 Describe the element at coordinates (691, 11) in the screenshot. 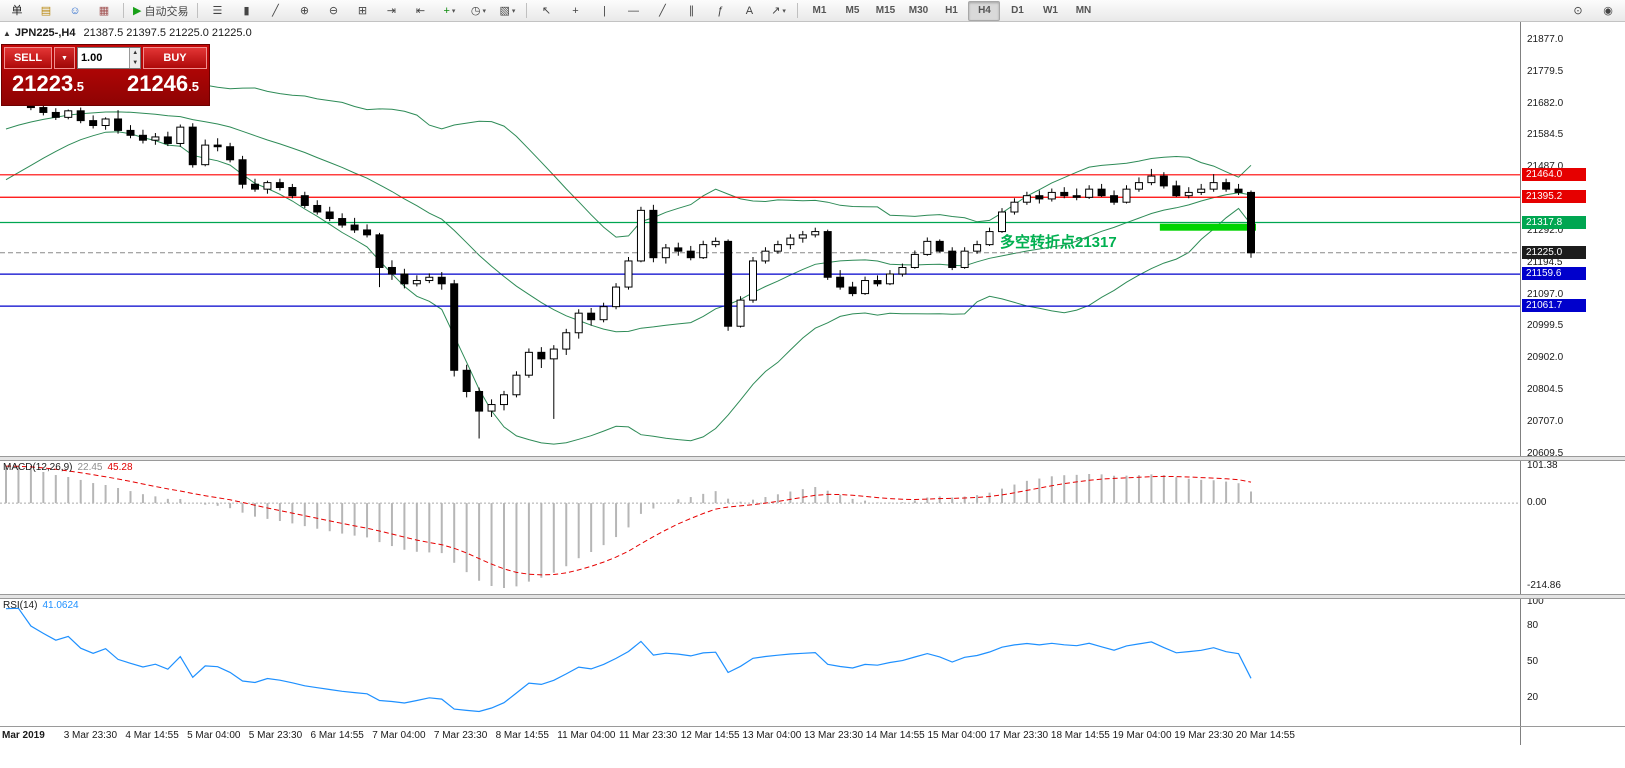

I see `equidistant-channel-button: ∥` at that location.